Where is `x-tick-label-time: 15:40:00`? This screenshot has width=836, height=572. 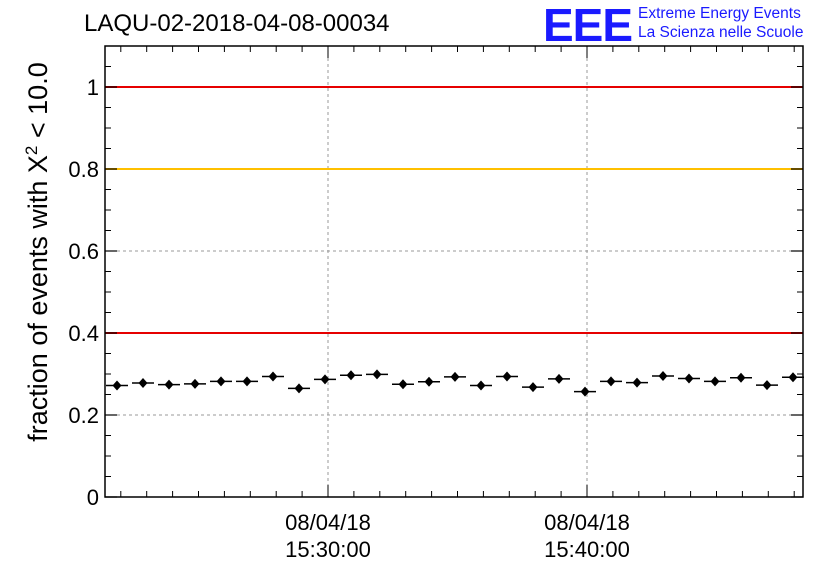
x-tick-label-time: 15:40:00 is located at coordinates (587, 549).